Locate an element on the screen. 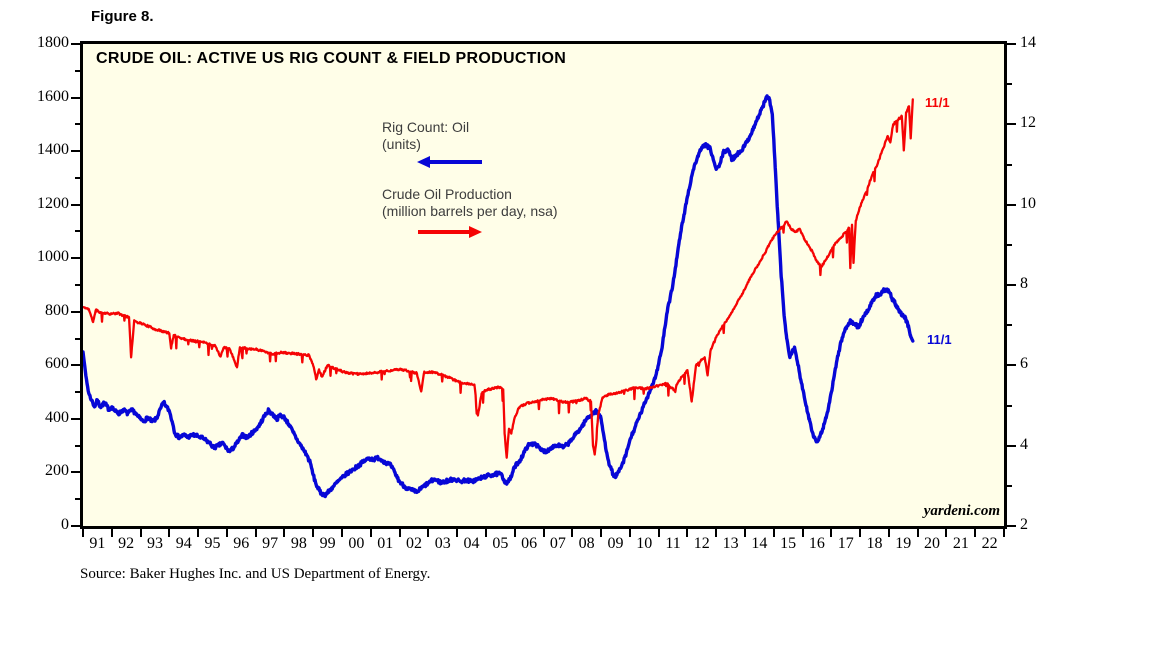 The height and width of the screenshot is (648, 1152). x-year-label: 05 is located at coordinates (500, 543).